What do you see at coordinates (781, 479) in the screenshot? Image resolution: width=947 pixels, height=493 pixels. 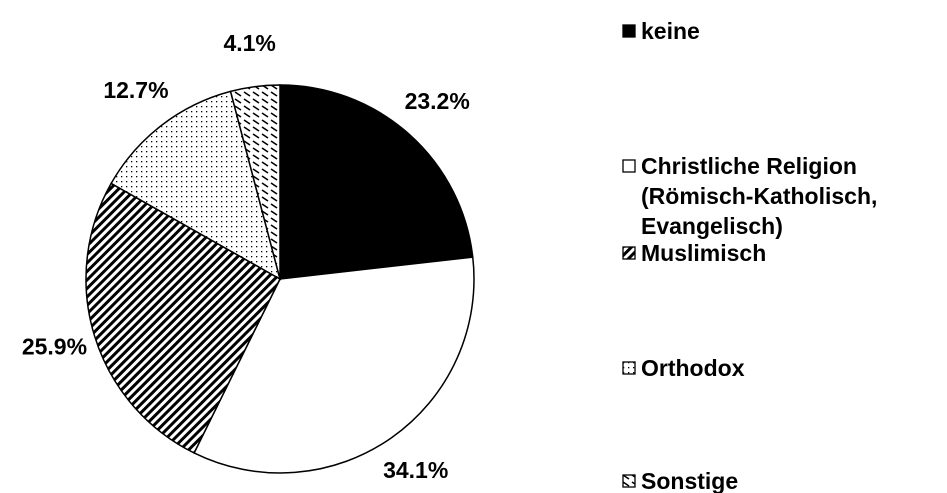 I see `legend-entry: Sonstige` at bounding box center [781, 479].